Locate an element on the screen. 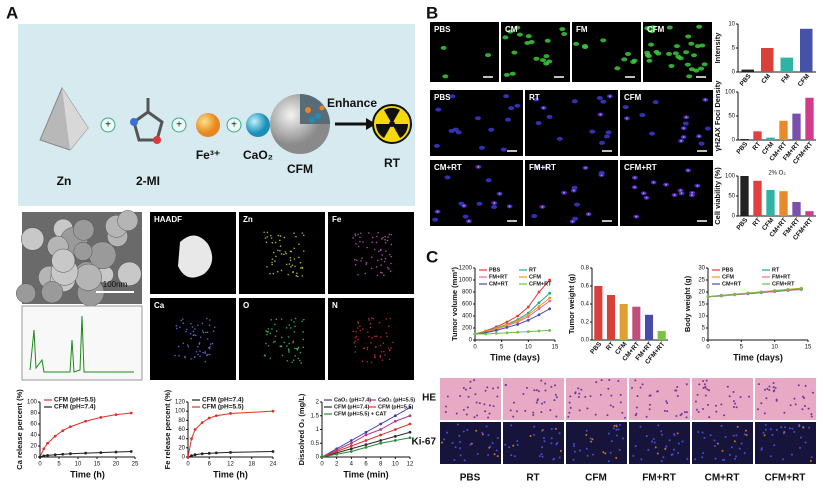 The image size is (824, 490). x-tick-label: 2 is located at coordinates (337, 465).